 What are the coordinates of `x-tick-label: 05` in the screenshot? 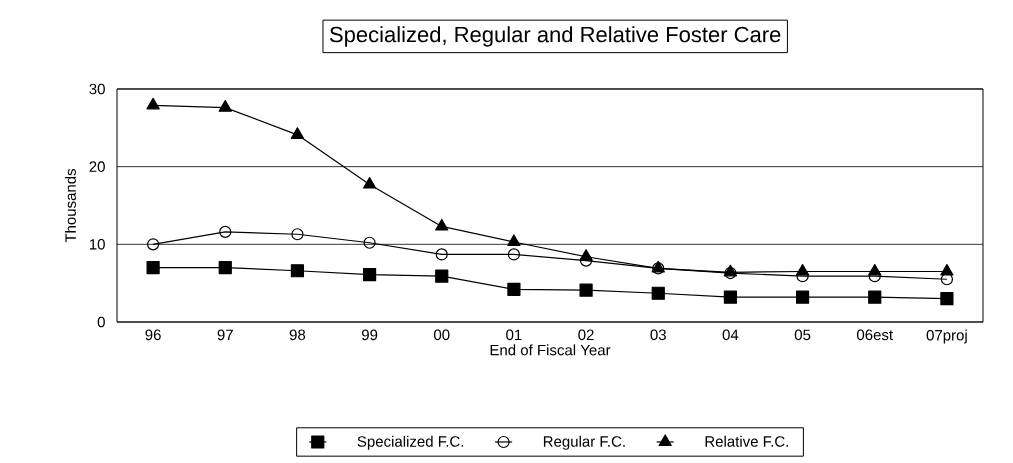 It's located at (802, 335).